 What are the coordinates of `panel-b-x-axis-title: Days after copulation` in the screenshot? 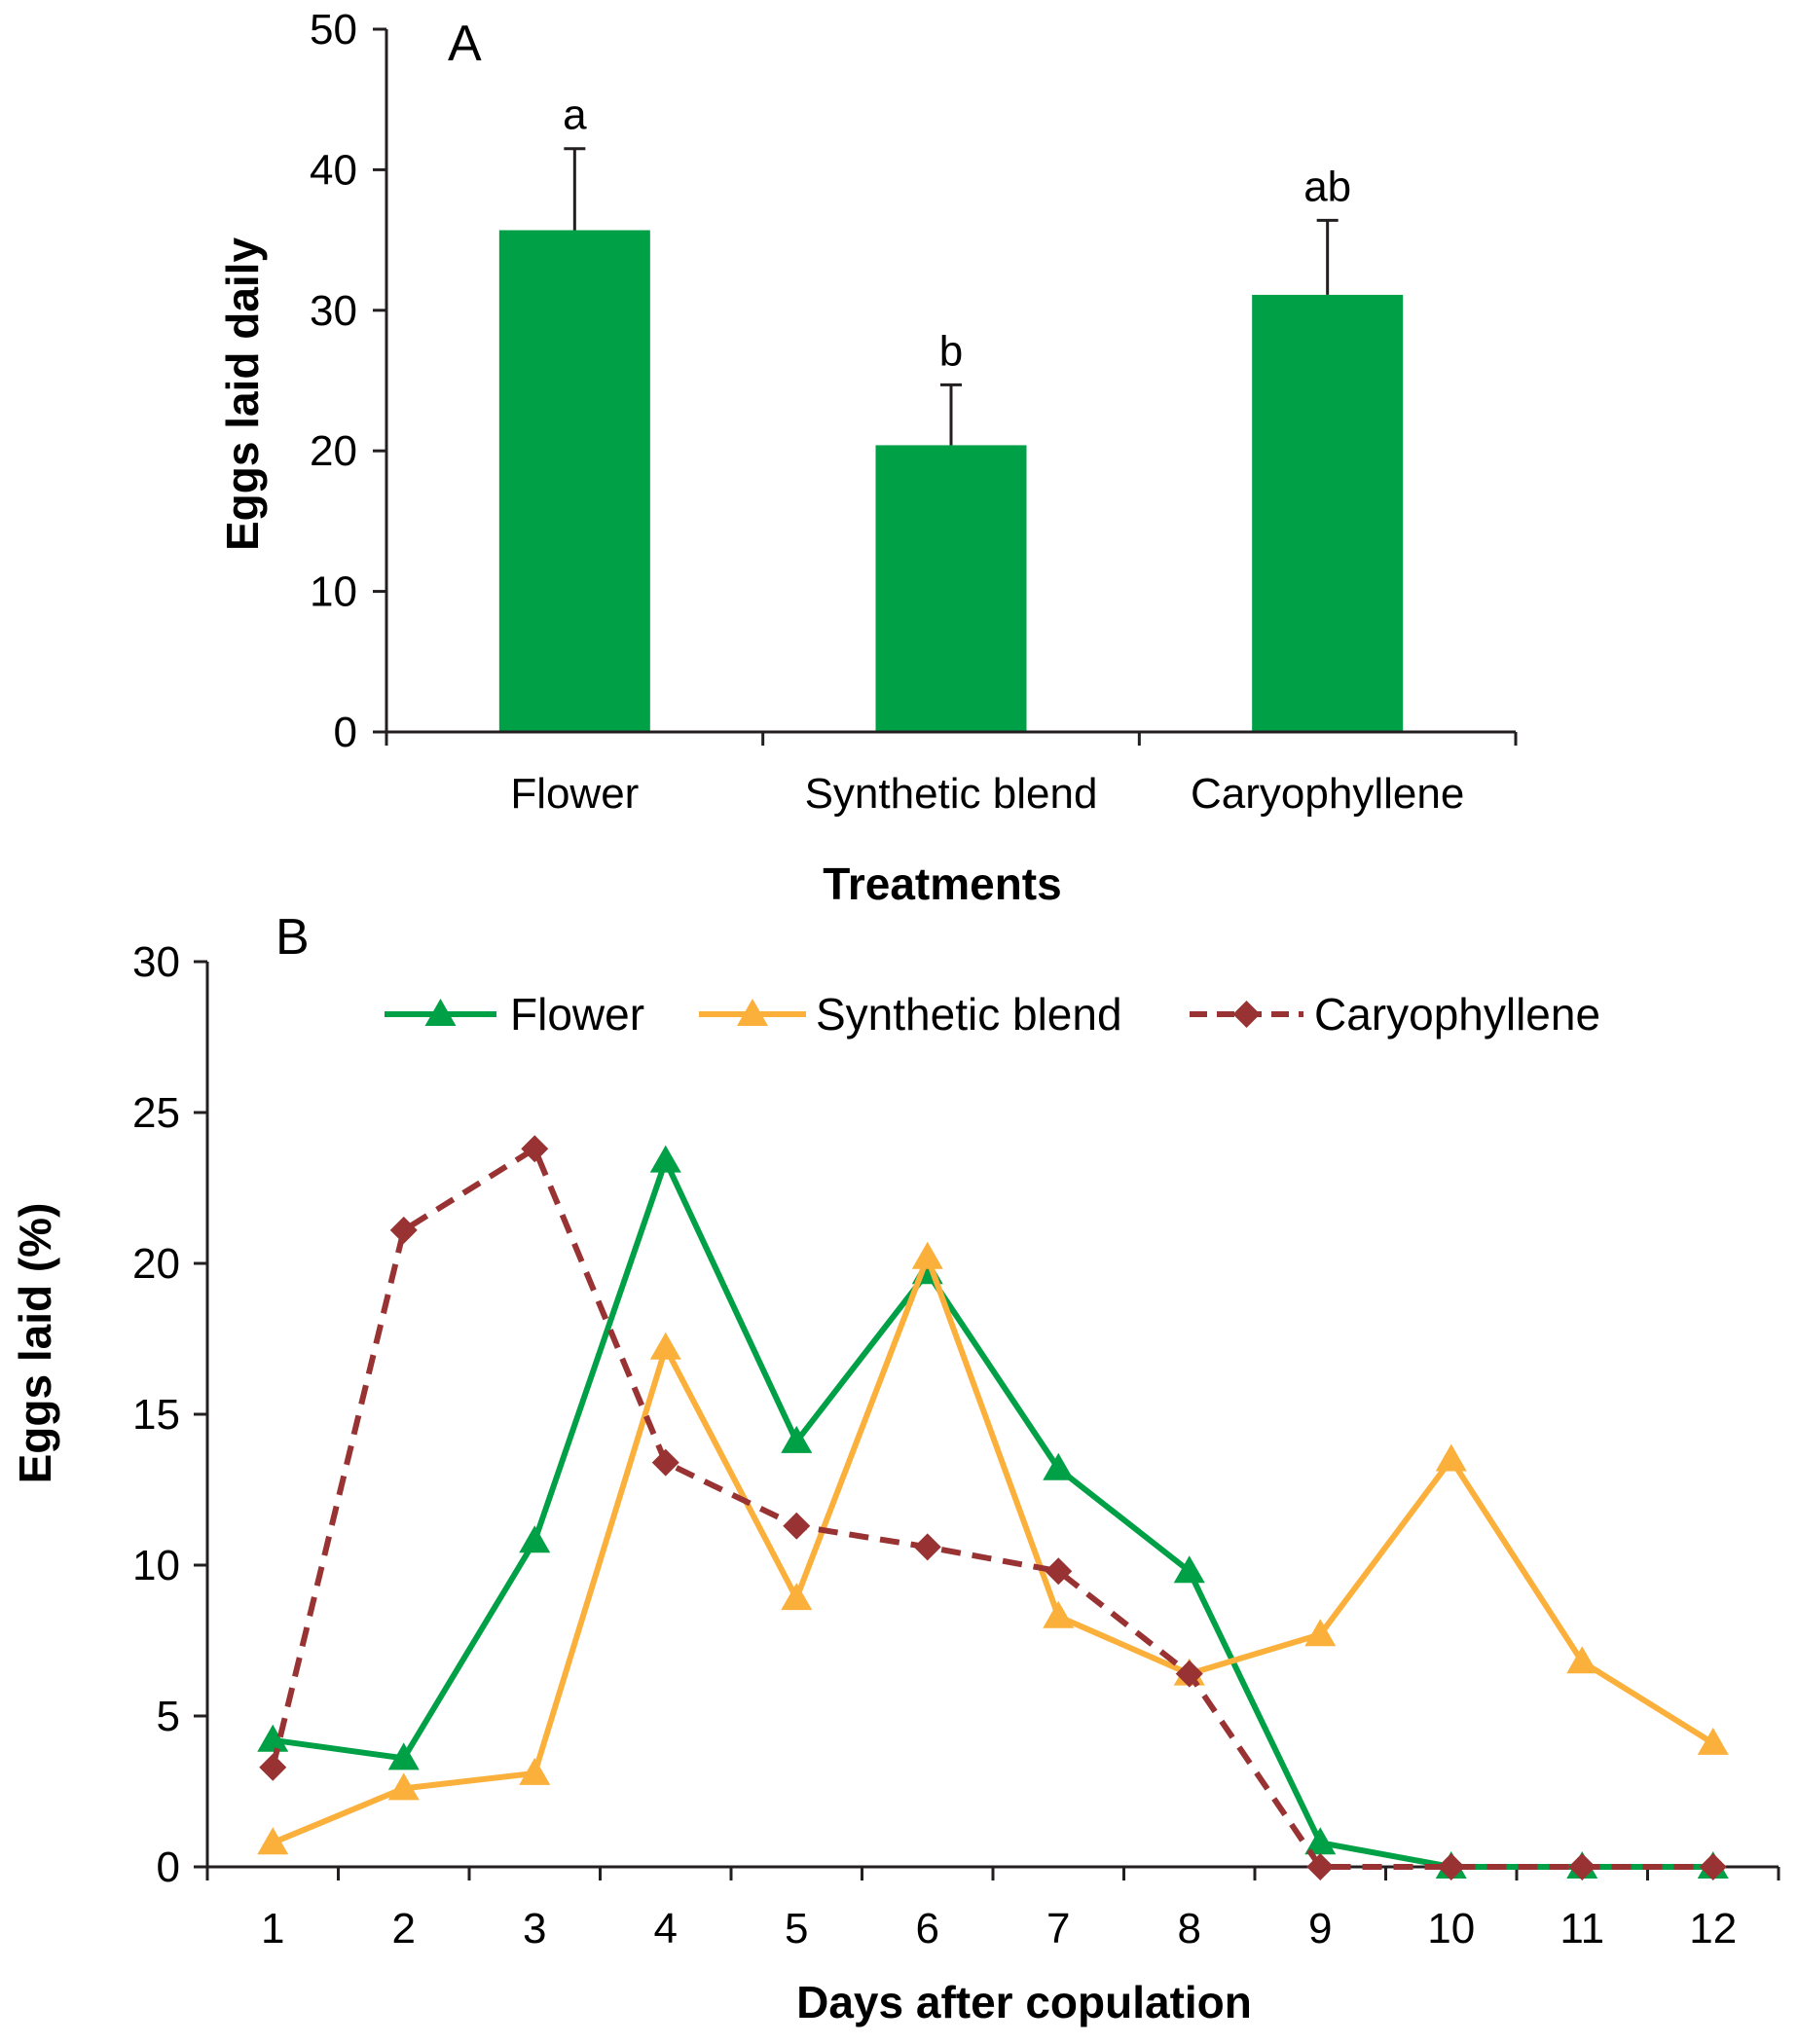 It's located at (1024, 2002).